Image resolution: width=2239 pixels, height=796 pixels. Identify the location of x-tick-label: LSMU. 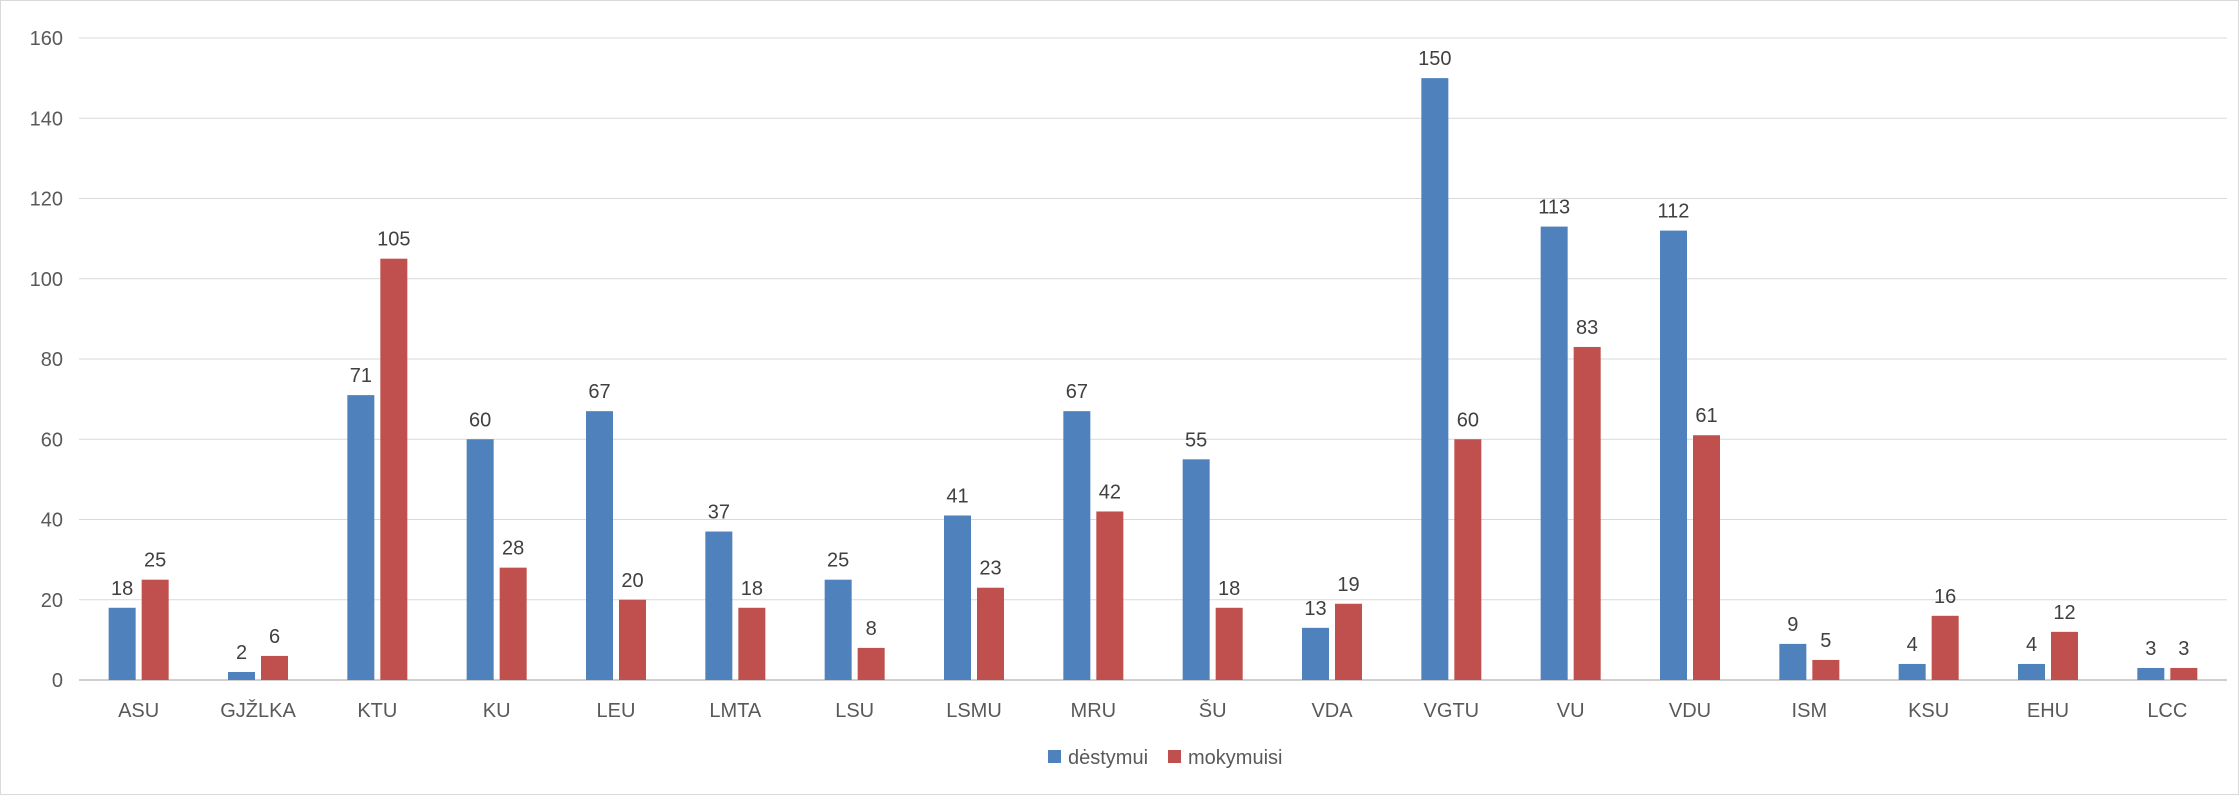
(974, 711).